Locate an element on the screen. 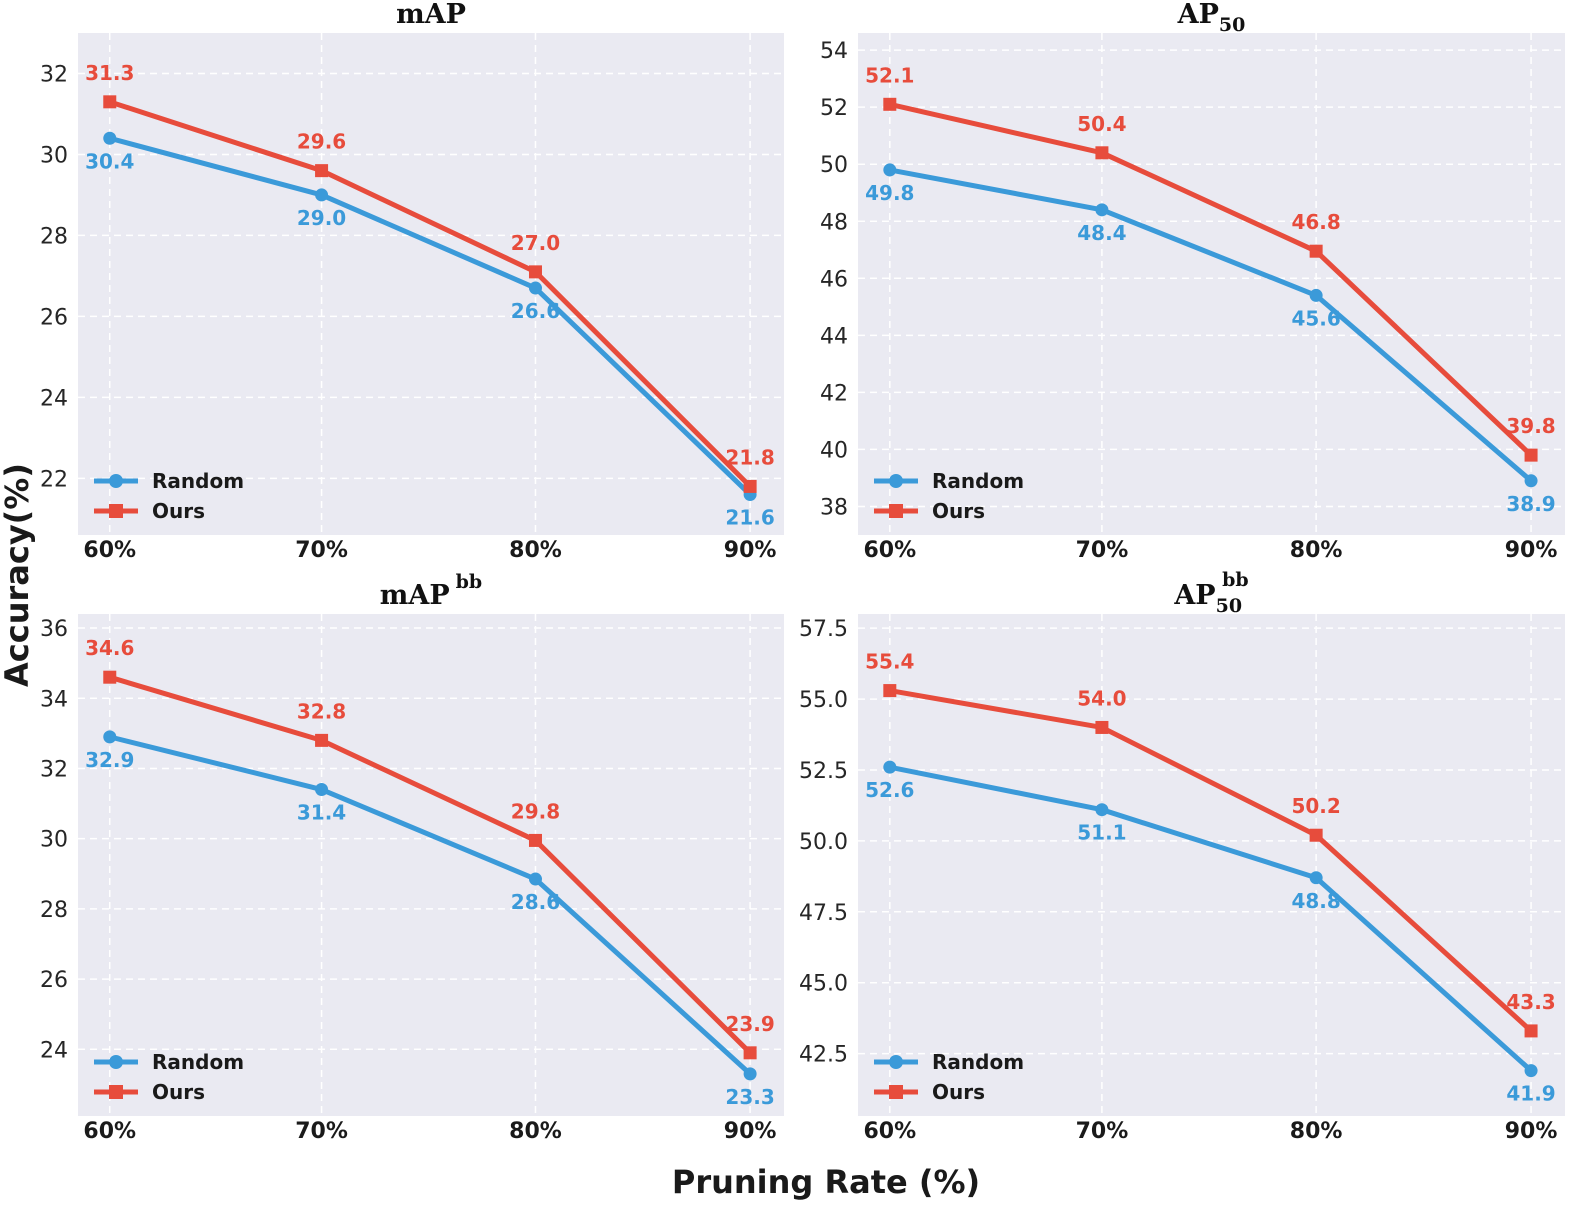 This screenshot has height=1207, width=1578. data-label-random: 49.8 is located at coordinates (889, 193).